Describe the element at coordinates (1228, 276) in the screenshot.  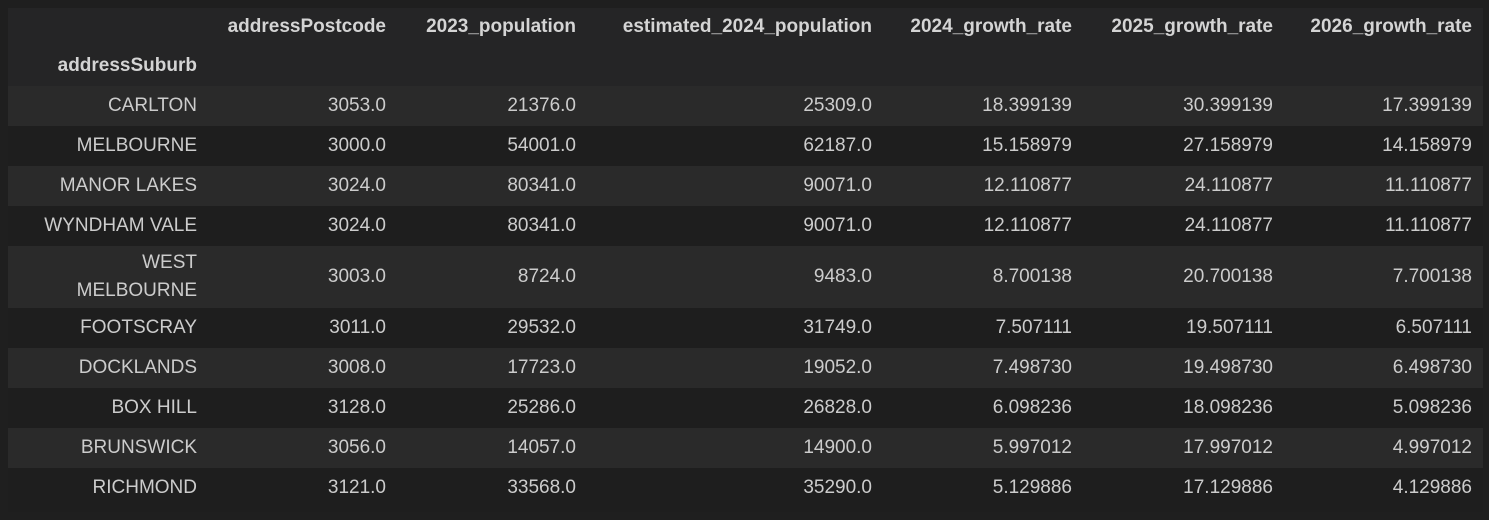
I see `table-cell: 20.700138` at that location.